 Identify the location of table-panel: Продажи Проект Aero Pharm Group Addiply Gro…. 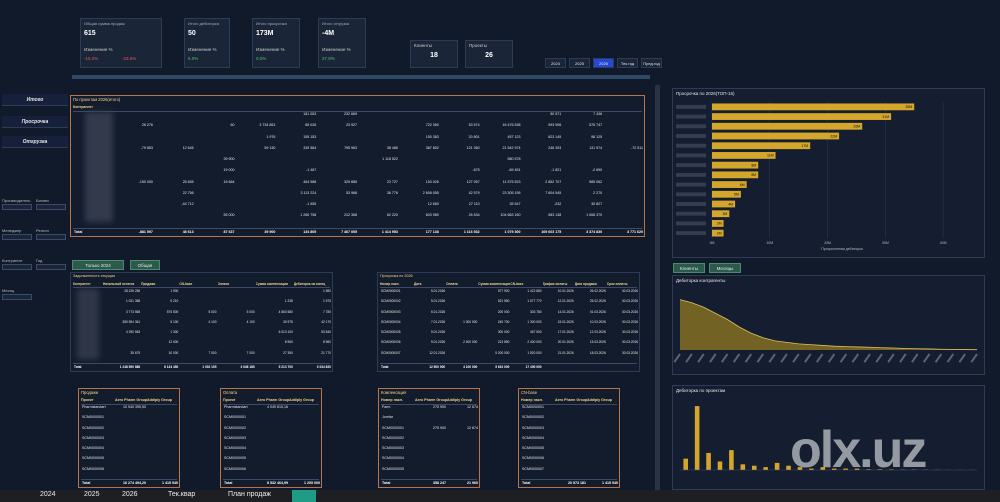
(129, 438).